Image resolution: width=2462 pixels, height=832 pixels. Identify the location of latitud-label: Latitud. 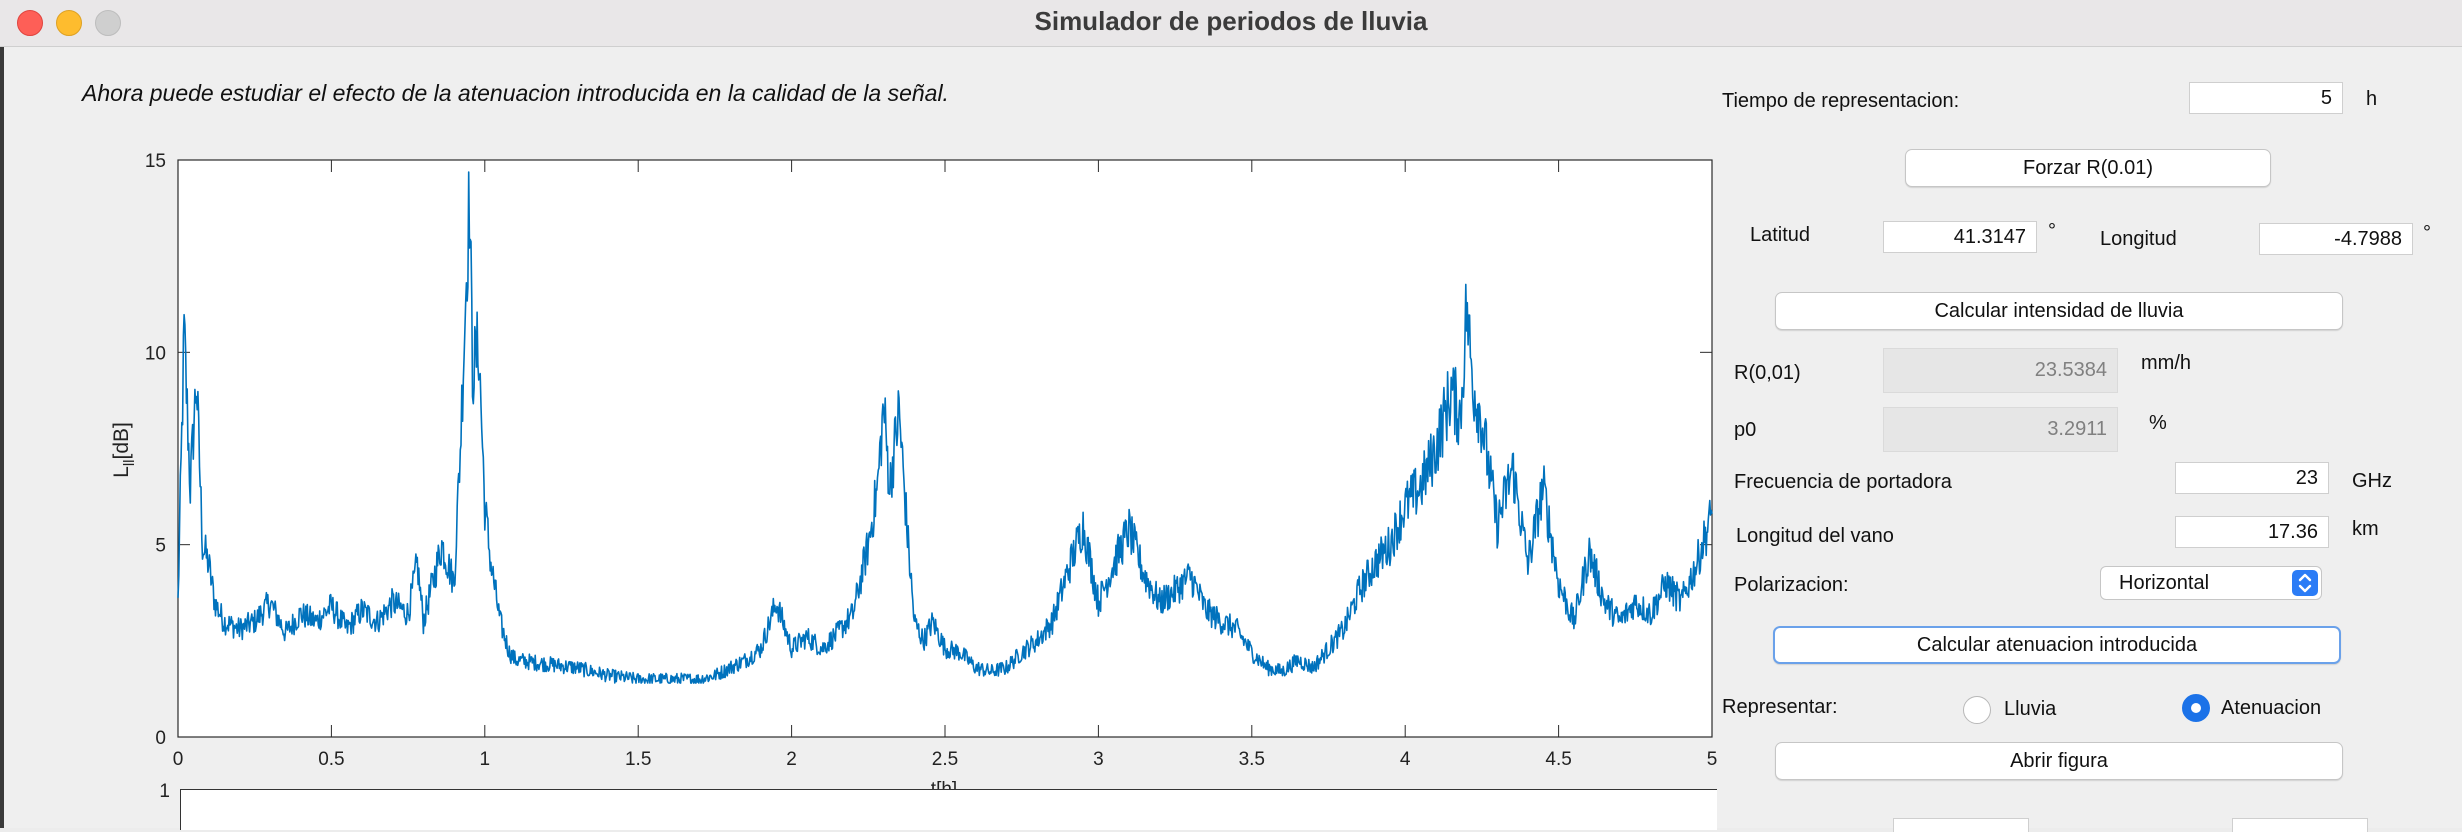
(1780, 235).